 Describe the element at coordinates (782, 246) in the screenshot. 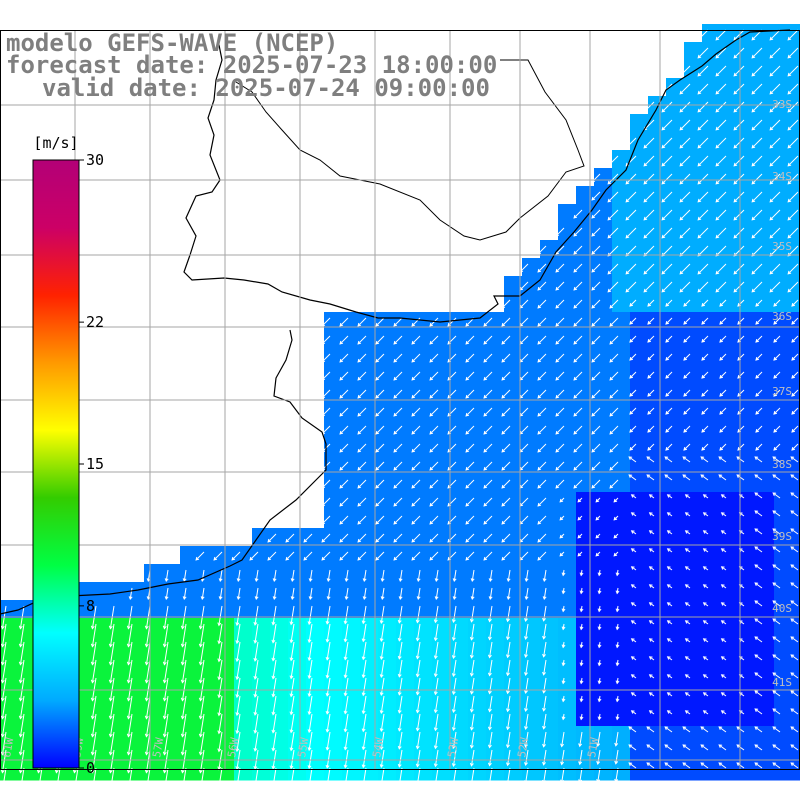

I see `lat-label: 35S` at that location.